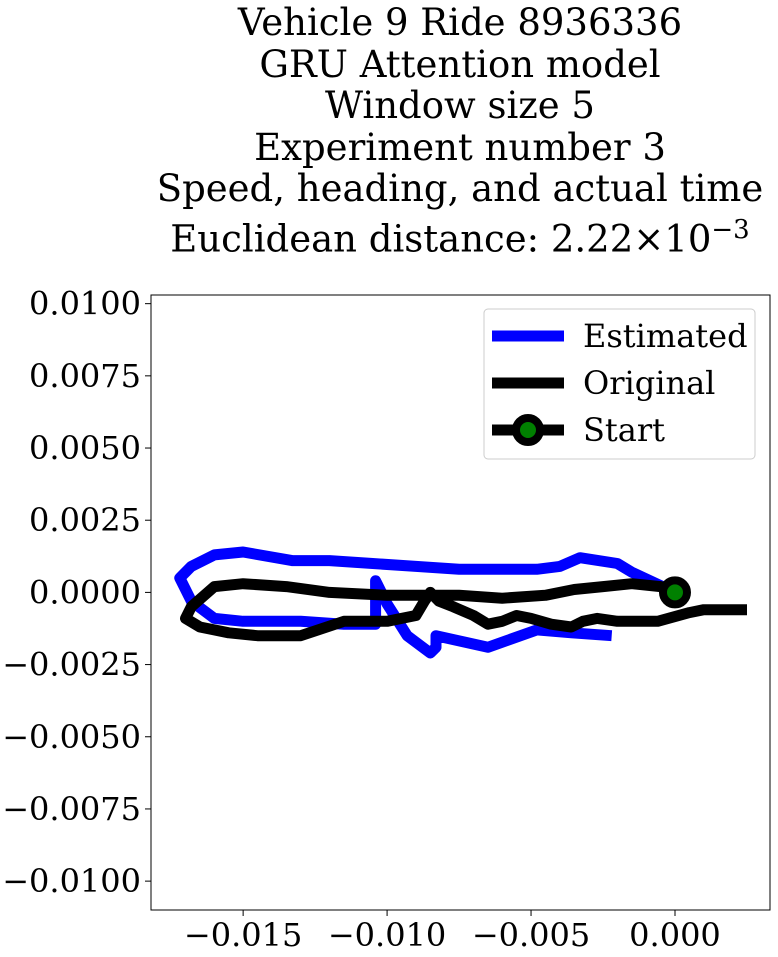 The image size is (778, 957). What do you see at coordinates (85, 520) in the screenshot?
I see `y-tick-label: 0.0025` at bounding box center [85, 520].